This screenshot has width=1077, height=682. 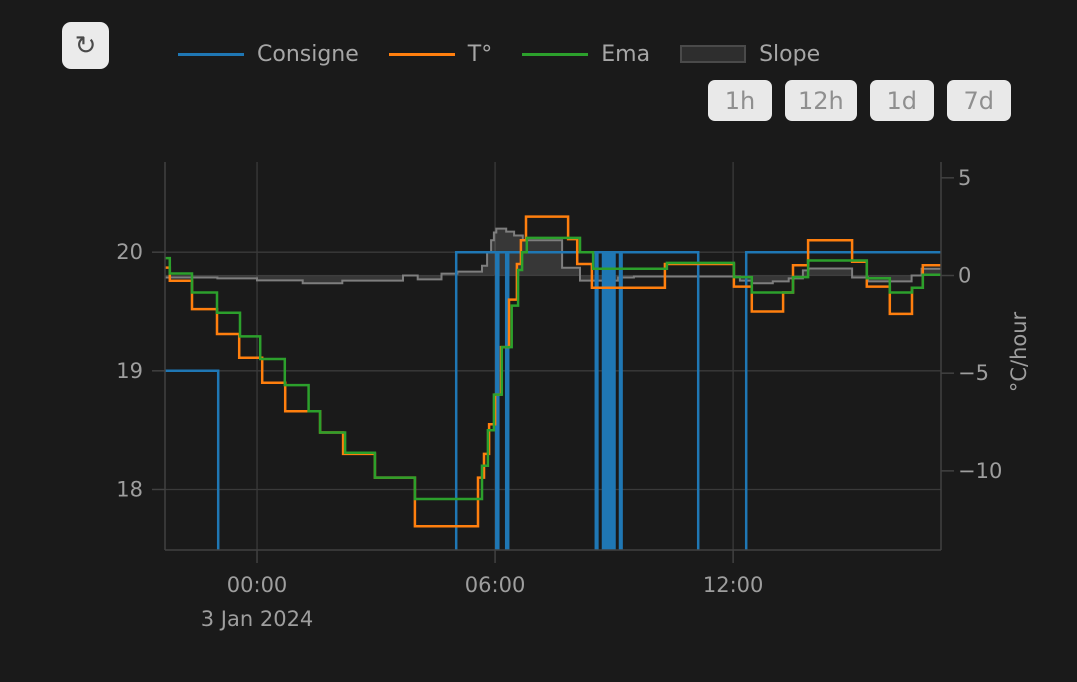 I want to click on legend-item-ema: Ema, so click(x=586, y=54).